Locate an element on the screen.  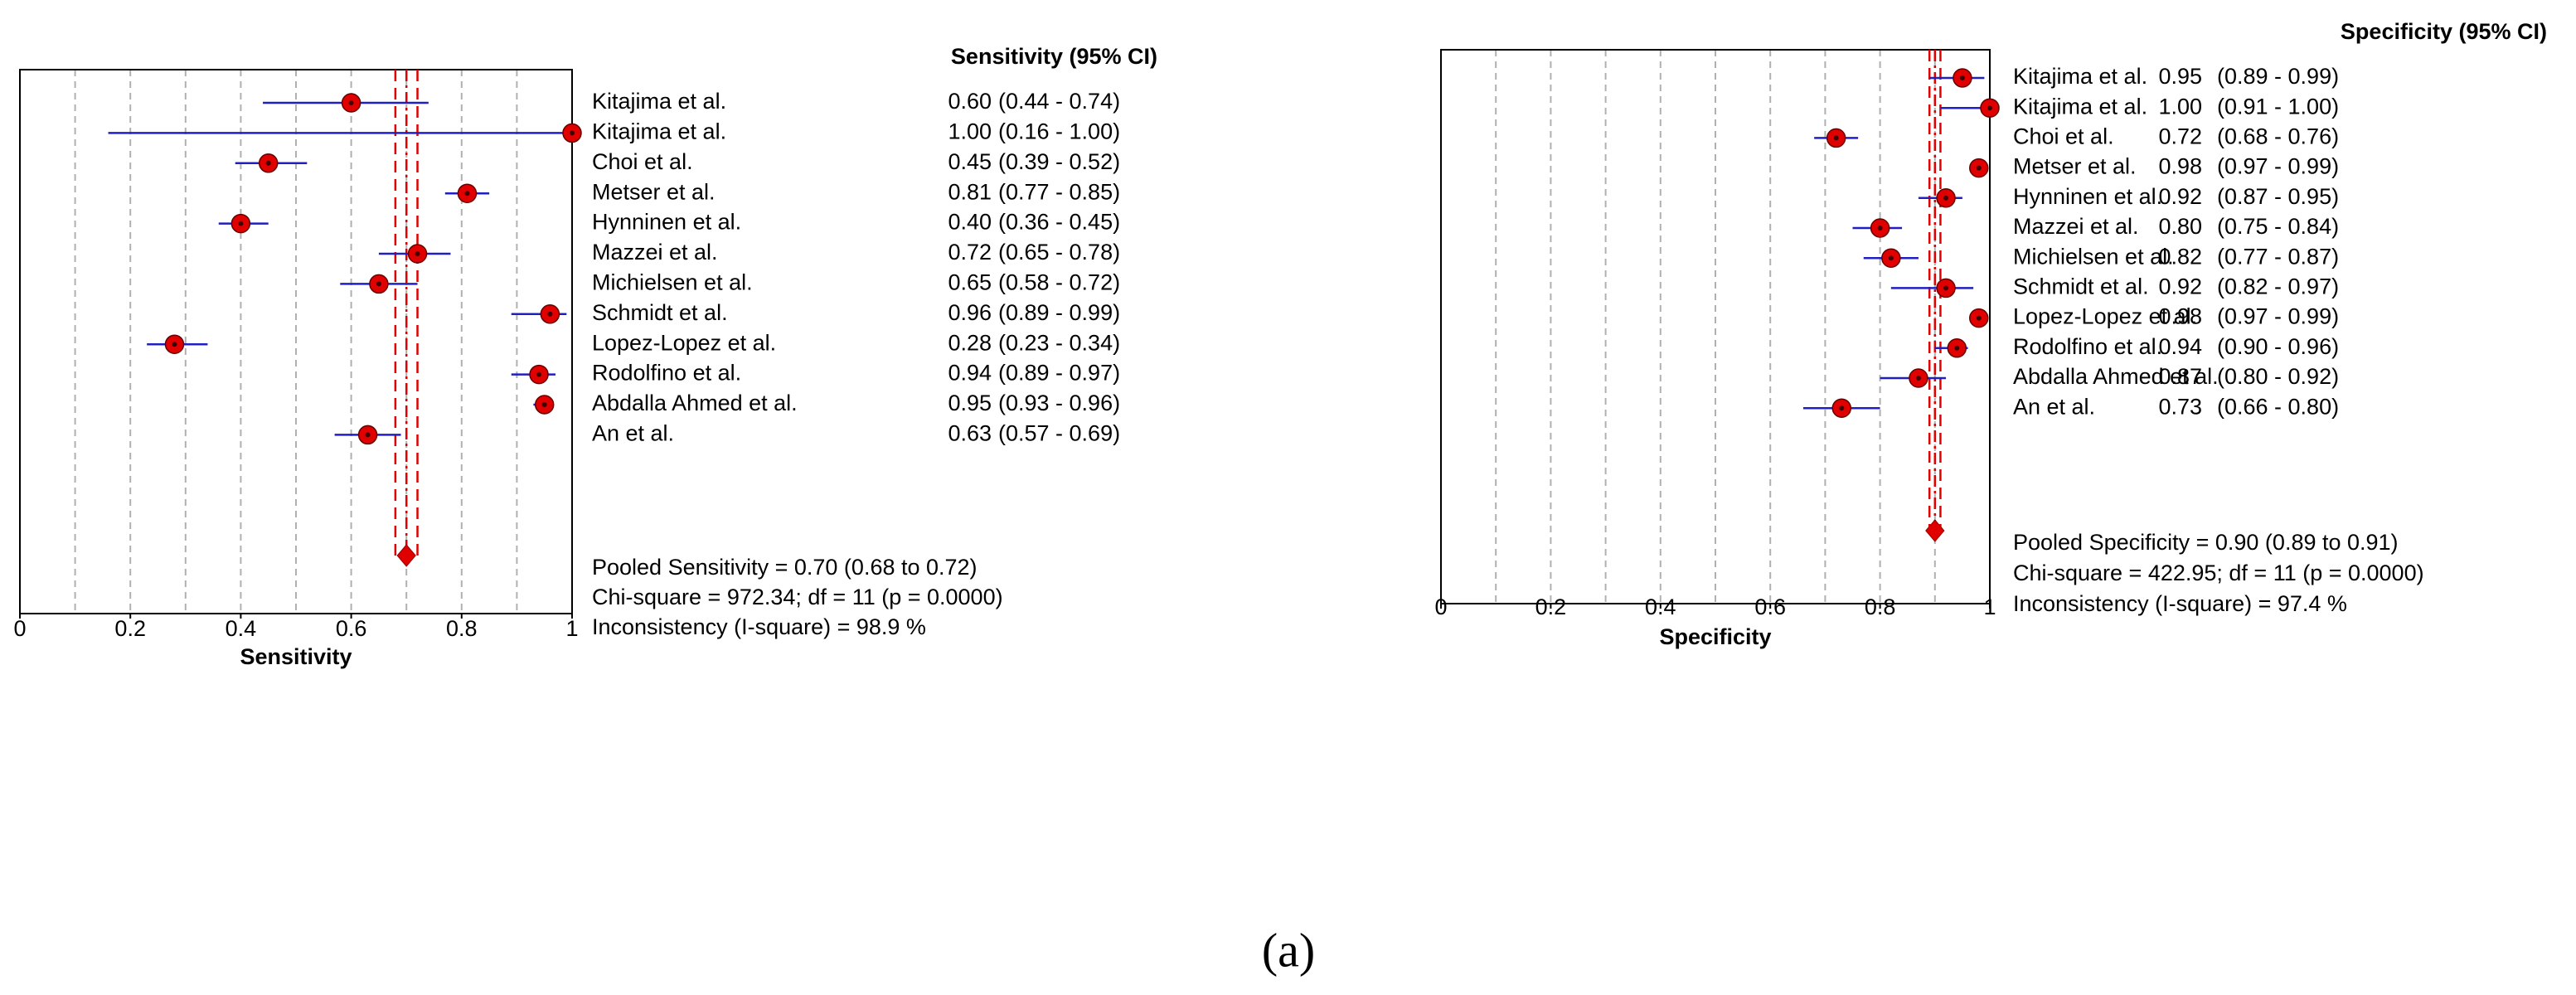
x-axis-label: Specificity is located at coordinates (1715, 636).